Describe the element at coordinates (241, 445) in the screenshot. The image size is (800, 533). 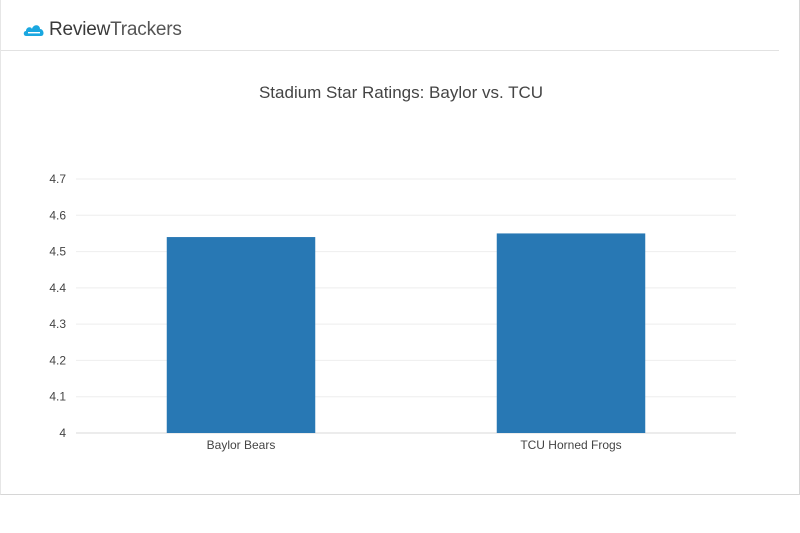
I see `x-tick-label: Baylor Bears` at that location.